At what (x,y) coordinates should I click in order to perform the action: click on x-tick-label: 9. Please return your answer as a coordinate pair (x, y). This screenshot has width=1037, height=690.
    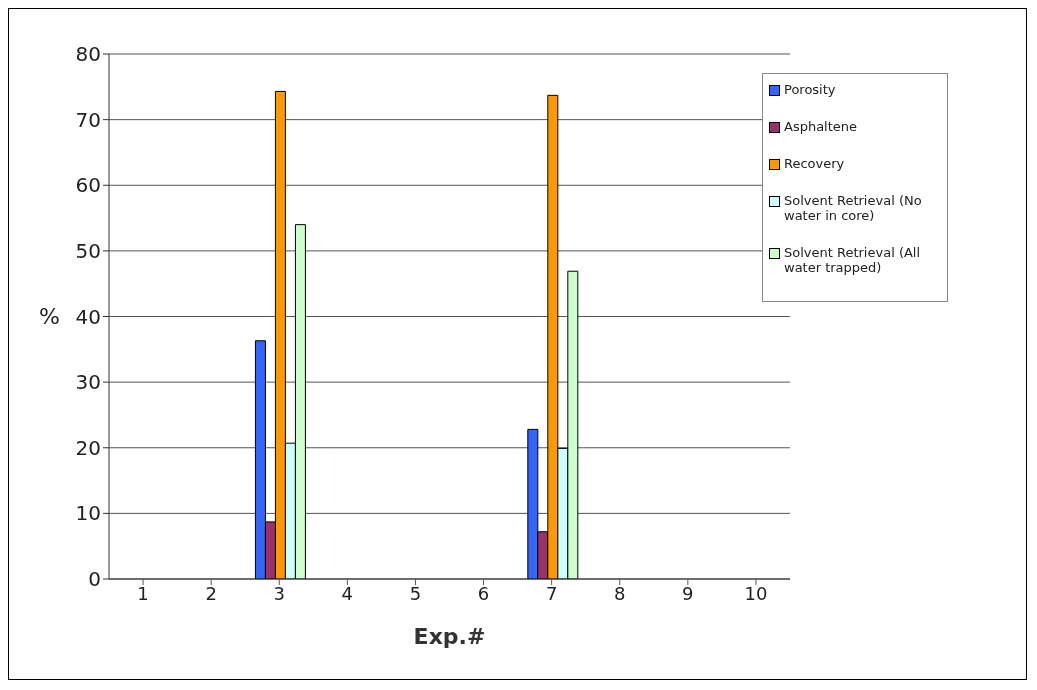
    Looking at the image, I should click on (688, 593).